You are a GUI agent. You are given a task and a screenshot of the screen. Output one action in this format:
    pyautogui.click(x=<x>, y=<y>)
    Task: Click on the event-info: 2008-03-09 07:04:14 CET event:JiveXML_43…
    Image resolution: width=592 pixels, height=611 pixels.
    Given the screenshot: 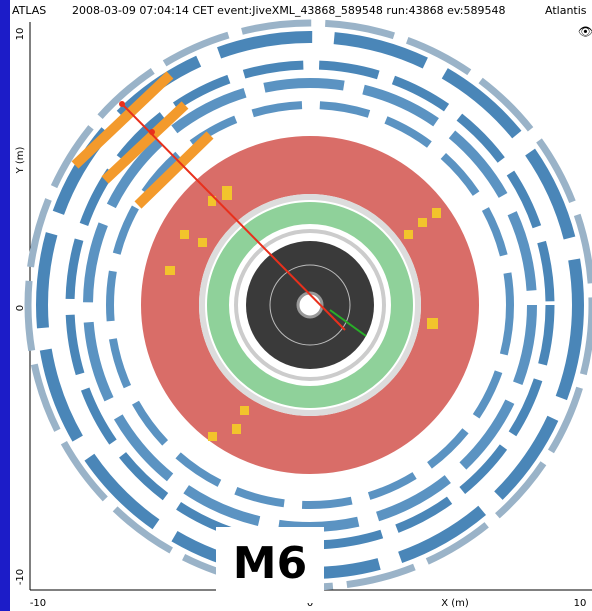 What is the action you would take?
    pyautogui.click(x=288, y=10)
    